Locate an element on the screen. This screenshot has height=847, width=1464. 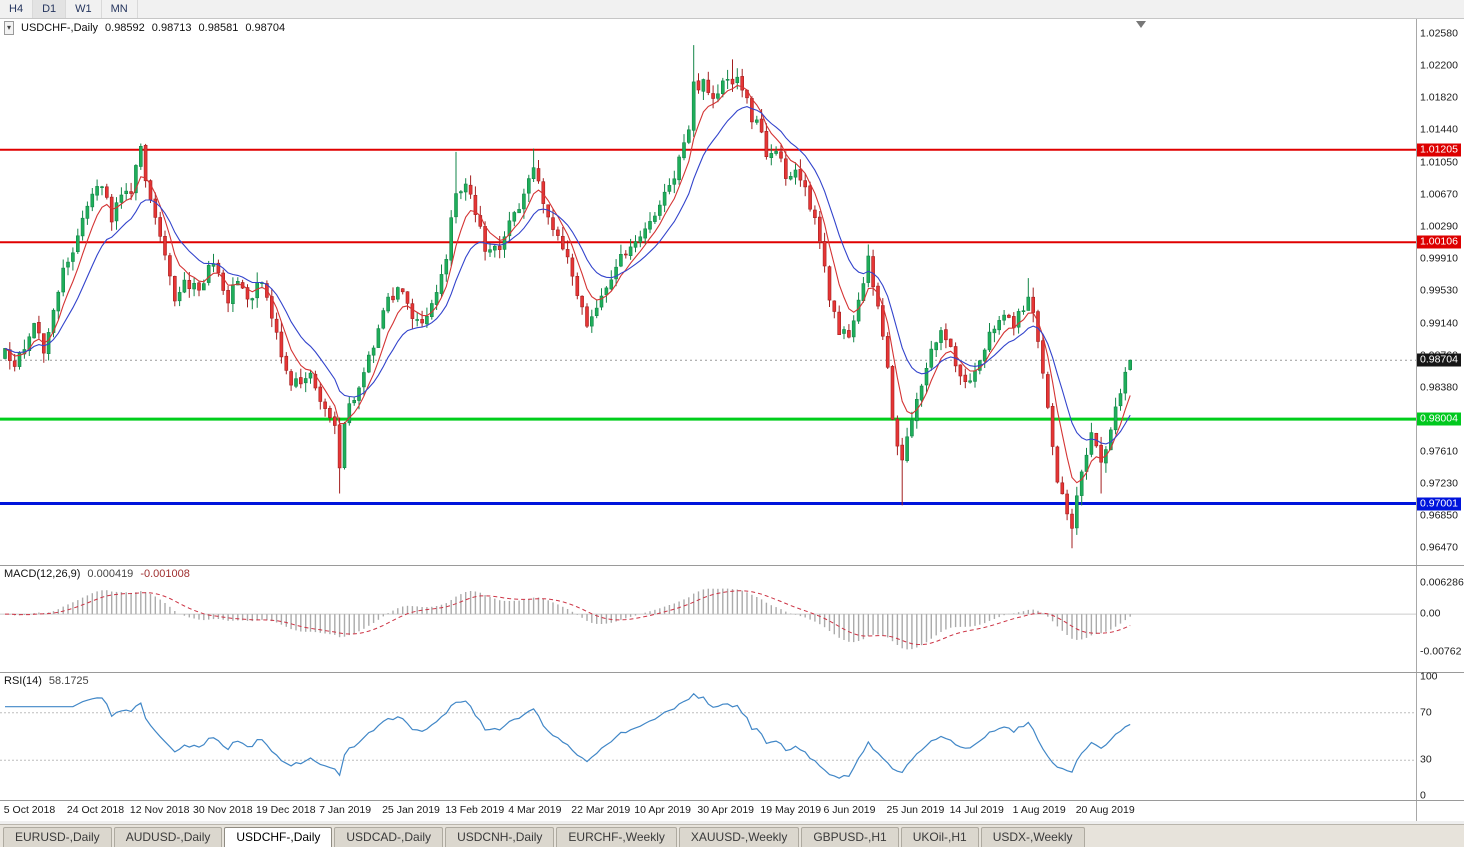
time-axis-label: 30 Apr 2019 is located at coordinates (726, 810).